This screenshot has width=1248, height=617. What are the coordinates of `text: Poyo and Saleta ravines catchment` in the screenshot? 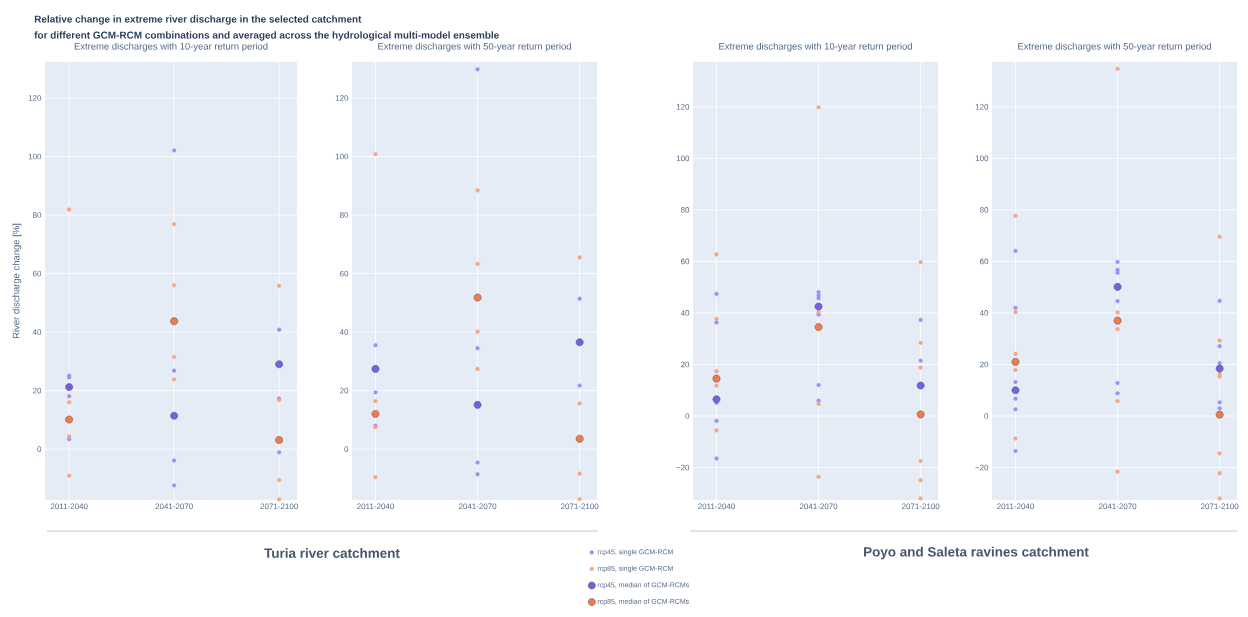 It's located at (976, 553).